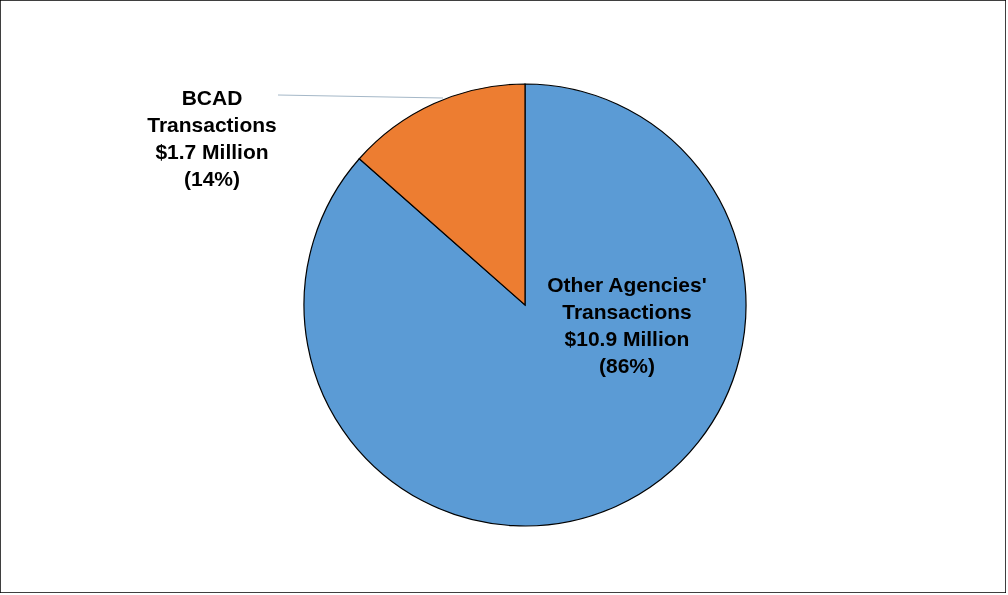 Image resolution: width=1008 pixels, height=595 pixels. I want to click on slice-label: Other Agencies' Transactions, so click(627, 298).